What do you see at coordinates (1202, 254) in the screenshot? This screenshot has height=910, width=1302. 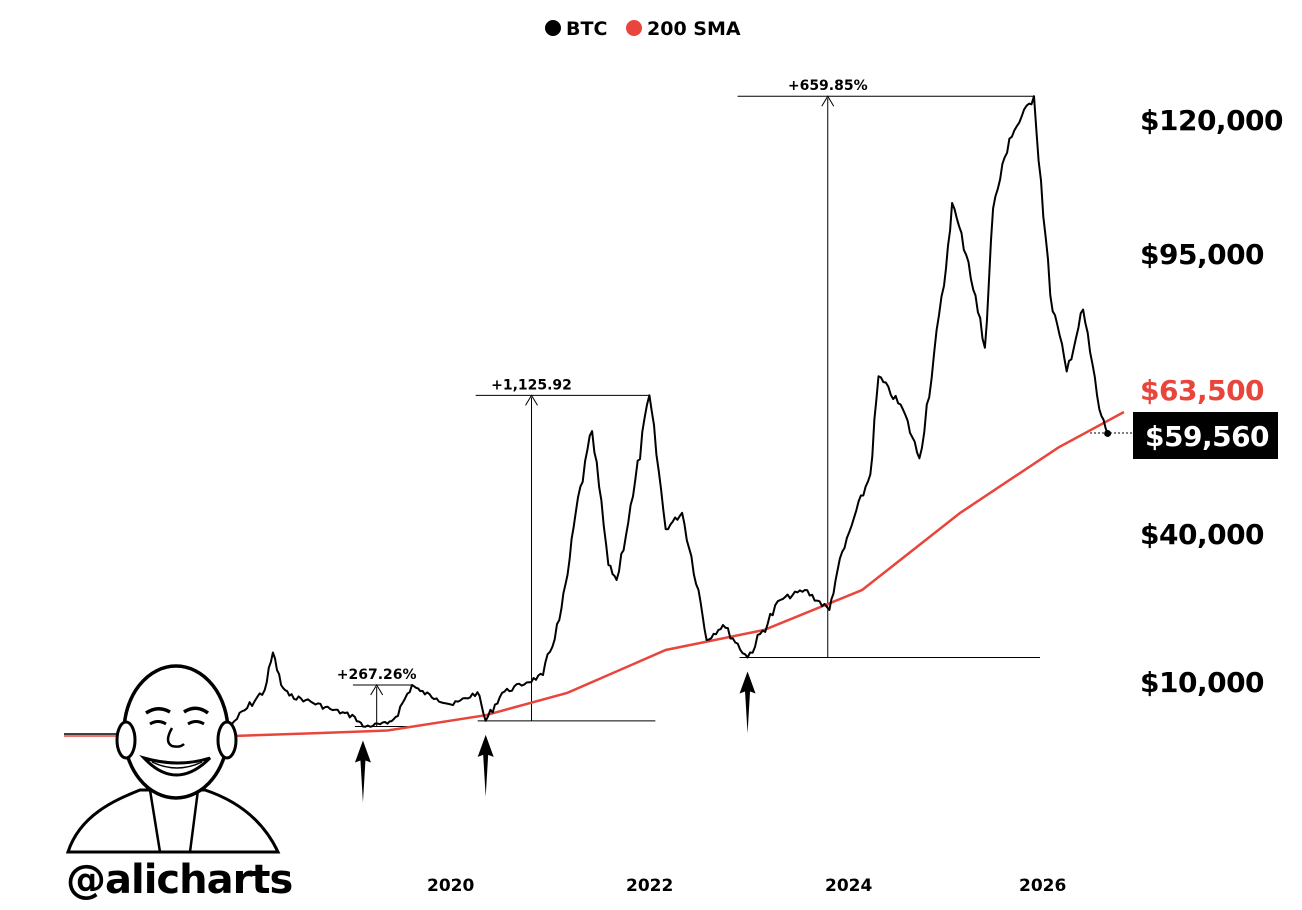 I see `y-tick-label: $95,000` at bounding box center [1202, 254].